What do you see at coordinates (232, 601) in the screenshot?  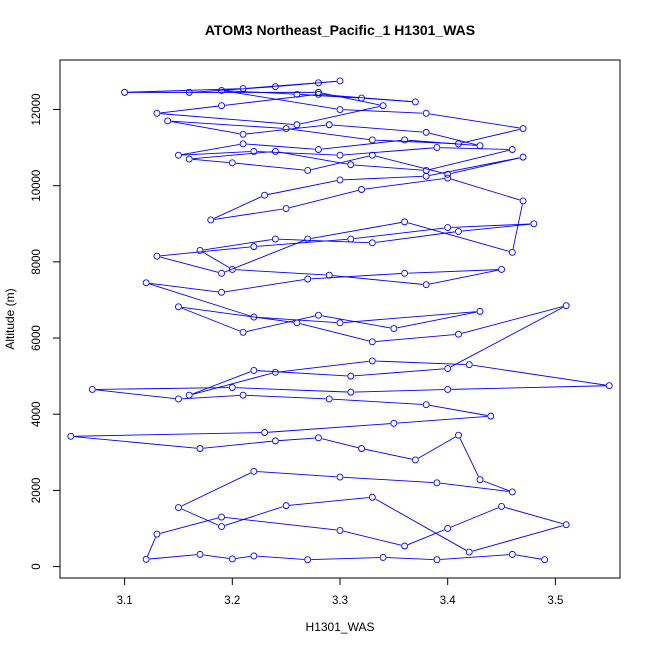 I see `x-tick-label: 3.2` at bounding box center [232, 601].